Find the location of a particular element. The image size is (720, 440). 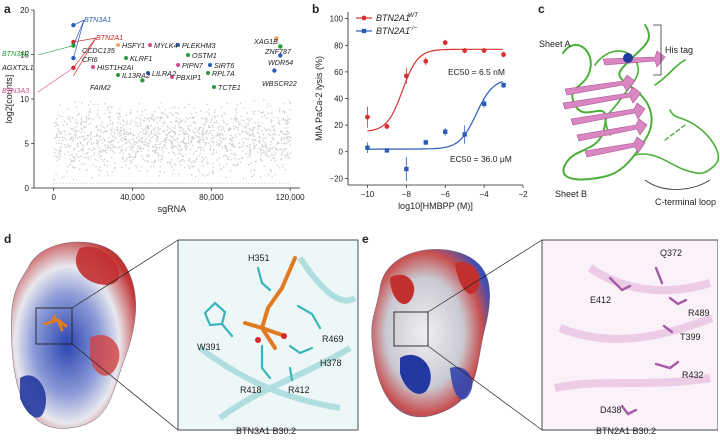

gene-label-pbxip1: PBXIP1 is located at coordinates (188, 77).